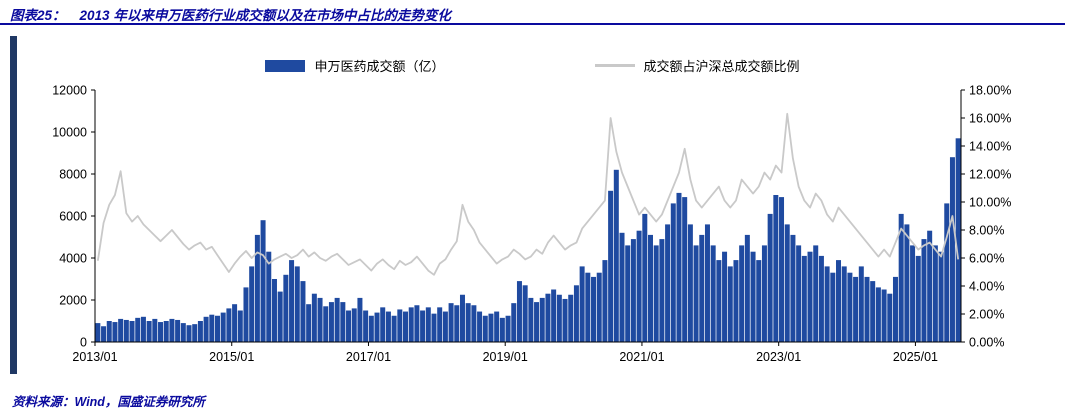  Describe the element at coordinates (532, 14) in the screenshot. I see `figure-header: 图表25： 2013 年以来申万医药行业成交额以及在市场中占比的走势变化` at that location.